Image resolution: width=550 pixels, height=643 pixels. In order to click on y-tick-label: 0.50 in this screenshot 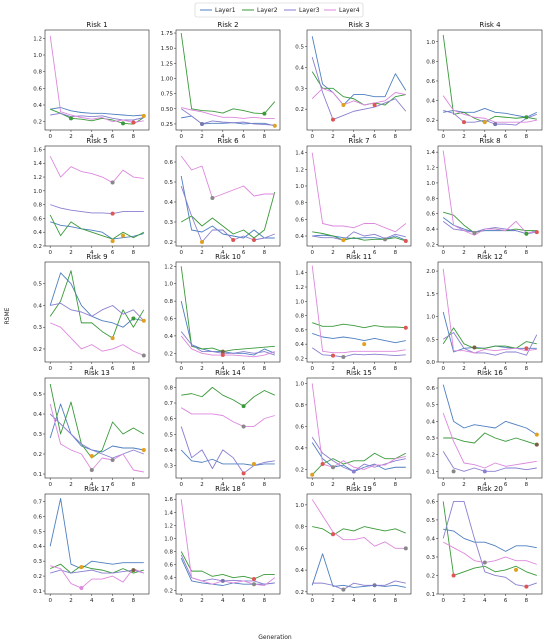, I will do `click(167, 110)`.